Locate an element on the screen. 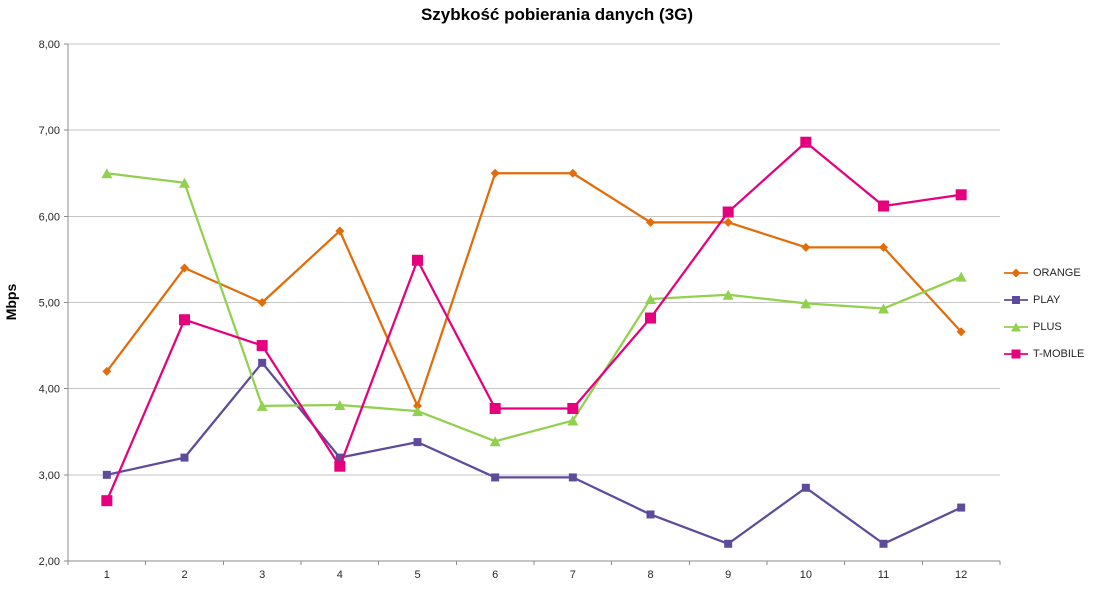 The height and width of the screenshot is (591, 1114). legend-item-orange: ORANGE is located at coordinates (1043, 273).